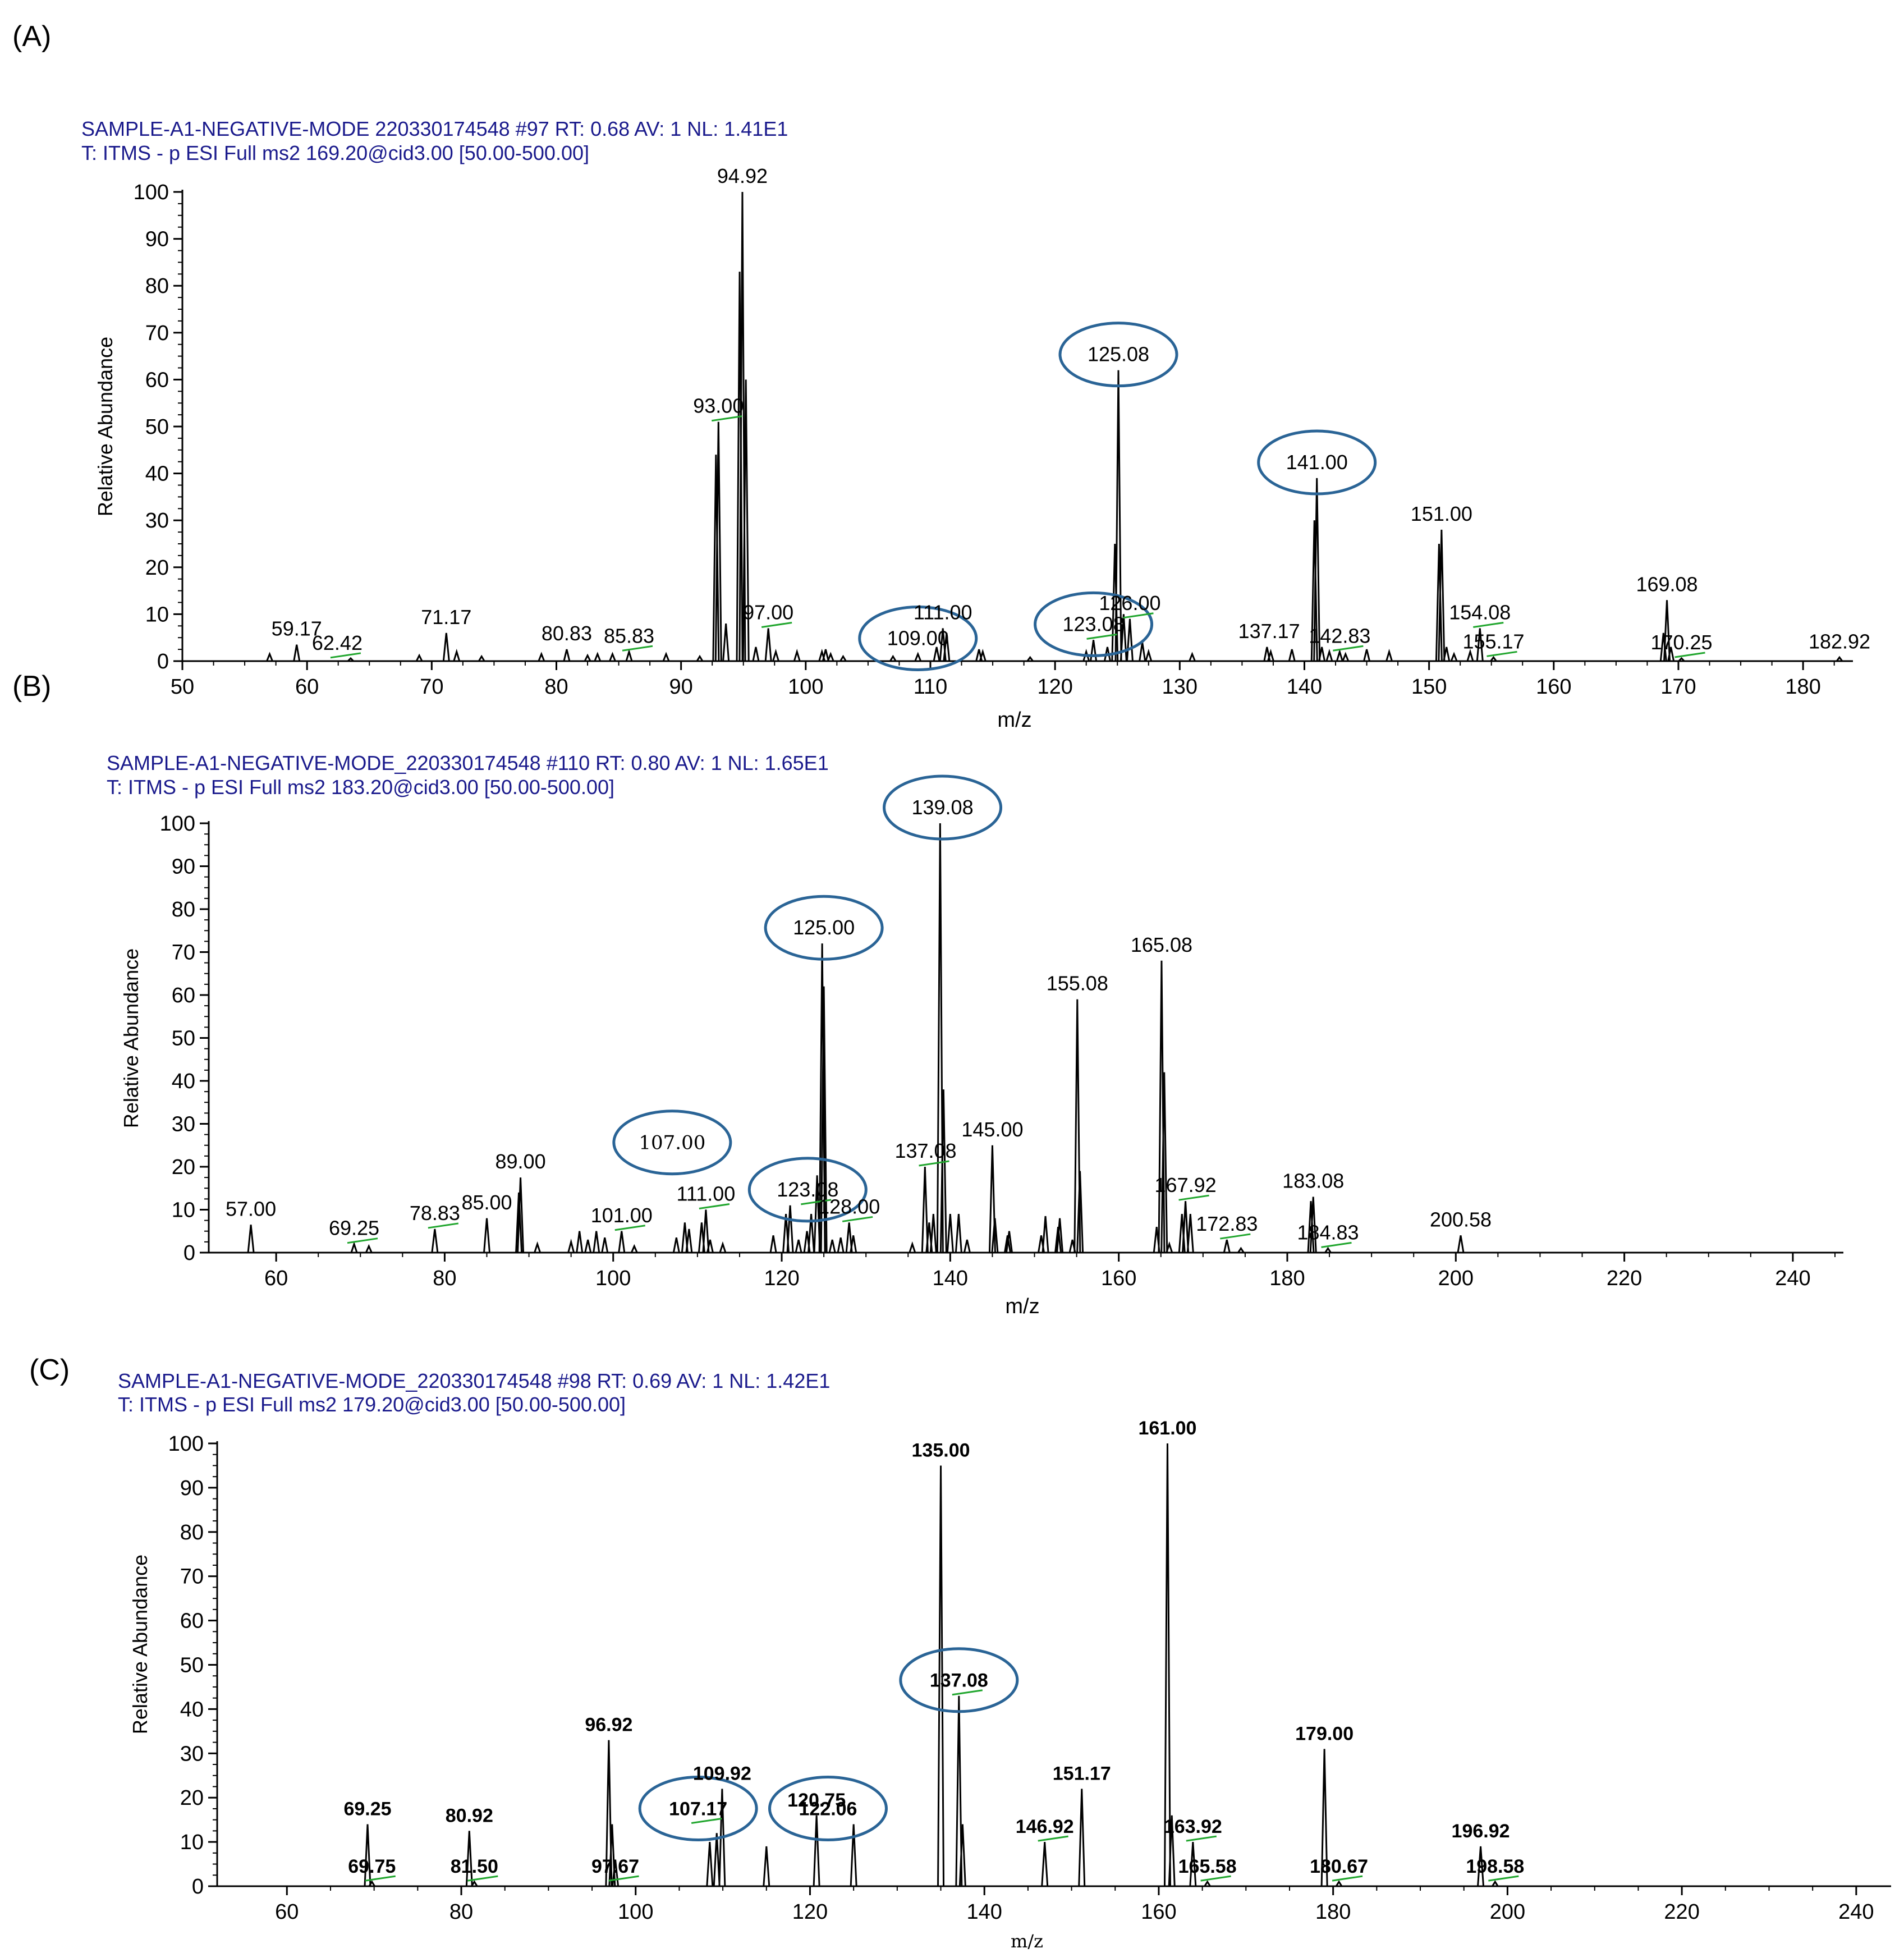 This screenshot has height=1953, width=1904. What do you see at coordinates (1094, 624) in the screenshot?
I see `panel-a-highlight-circle` at bounding box center [1094, 624].